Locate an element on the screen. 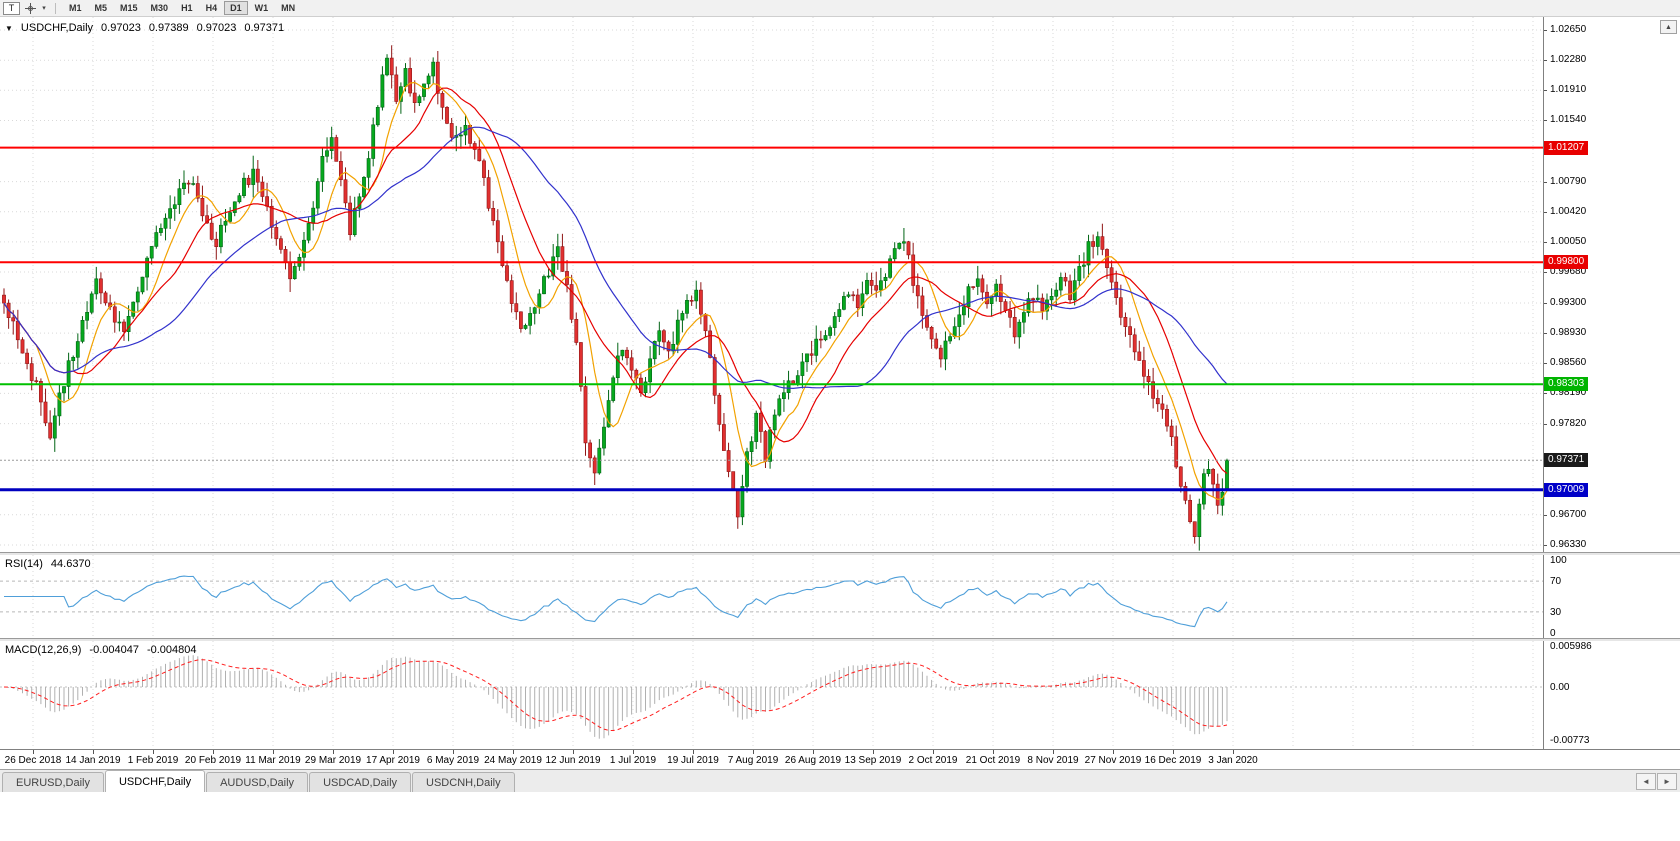 Image resolution: width=1680 pixels, height=841 pixels. date-label: 7 Aug 2019 is located at coordinates (753, 760).